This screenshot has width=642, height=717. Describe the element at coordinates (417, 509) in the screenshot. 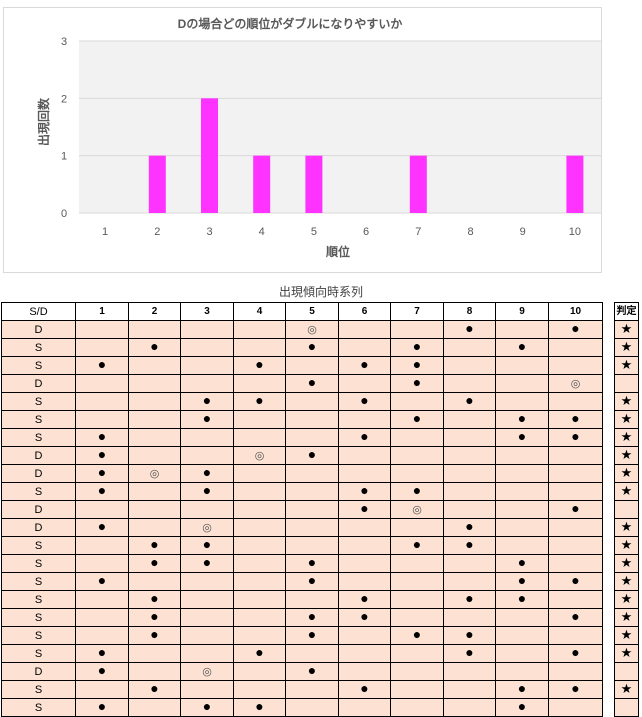

I see `double-mark: ◎` at that location.